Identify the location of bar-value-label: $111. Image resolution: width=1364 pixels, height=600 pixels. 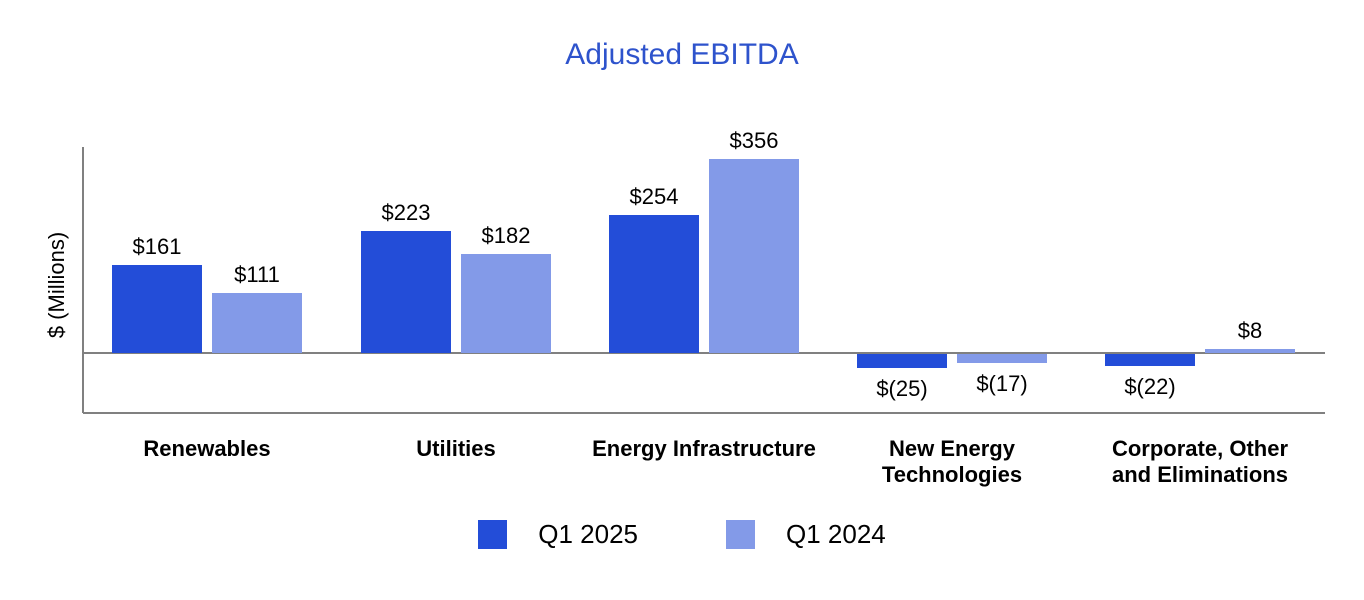
(257, 274).